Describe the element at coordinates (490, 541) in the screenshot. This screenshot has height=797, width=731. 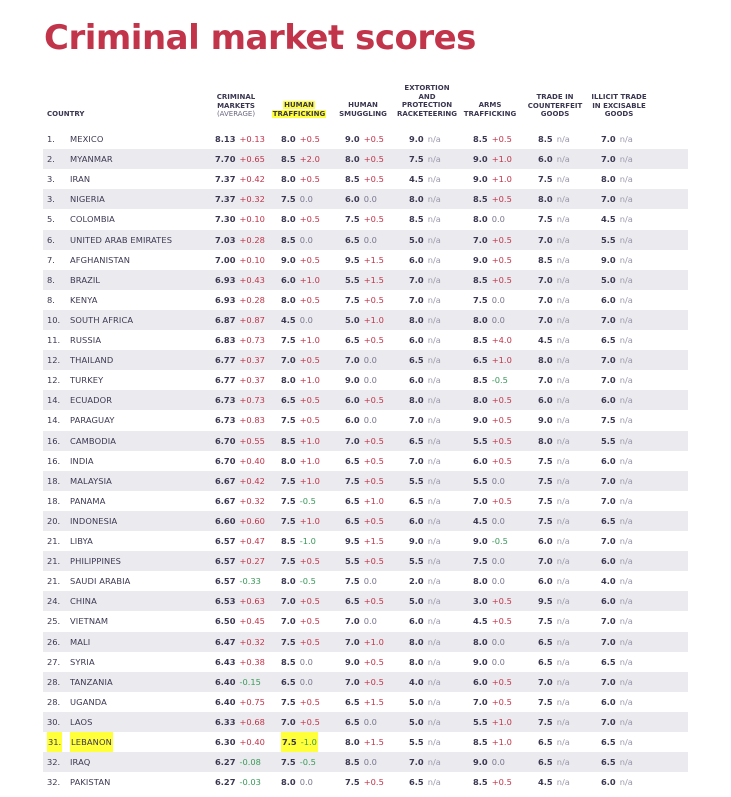
I see `score-cell: 9.0 -0.5` at that location.